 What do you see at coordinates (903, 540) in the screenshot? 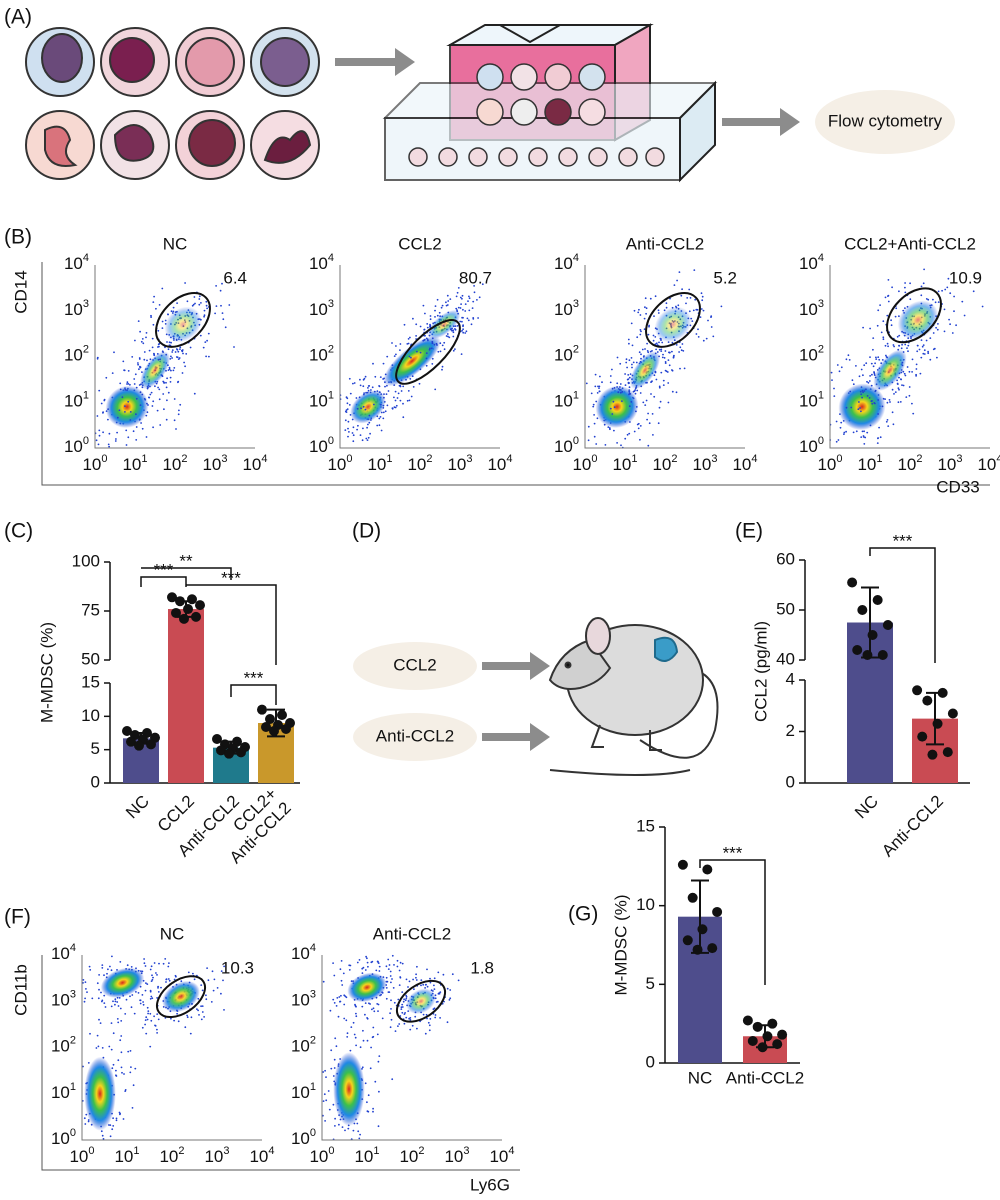
I see `significance-label: ***` at bounding box center [903, 540].